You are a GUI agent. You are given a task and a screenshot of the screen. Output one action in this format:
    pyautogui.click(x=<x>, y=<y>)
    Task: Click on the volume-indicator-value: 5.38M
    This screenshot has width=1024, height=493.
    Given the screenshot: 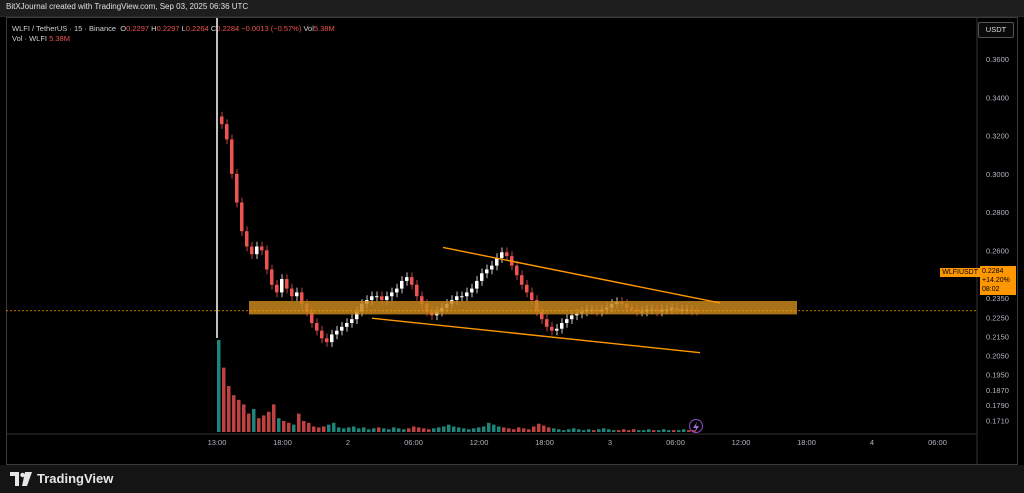 What is the action you would take?
    pyautogui.click(x=59, y=38)
    